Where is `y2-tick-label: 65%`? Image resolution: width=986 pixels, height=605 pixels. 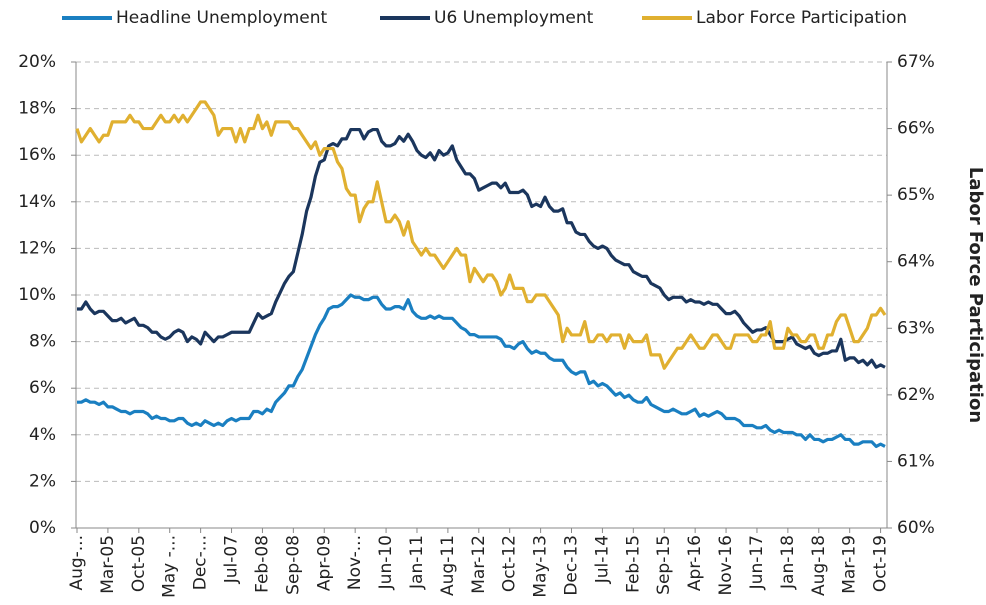 y2-tick-label: 65% is located at coordinates (916, 195).